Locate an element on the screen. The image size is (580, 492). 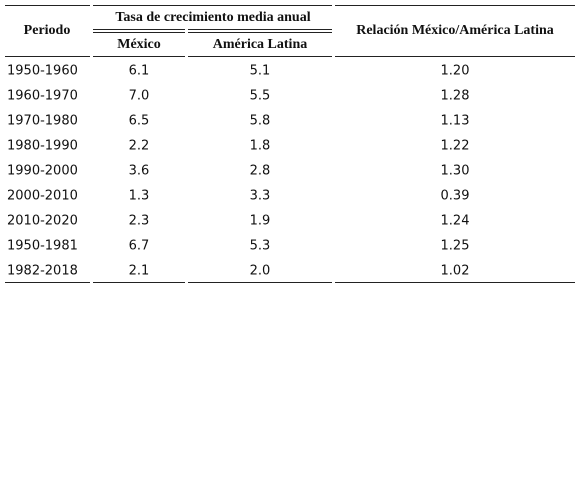
header-cell: Tasa de crecimiento media anual is located at coordinates (212, 17).